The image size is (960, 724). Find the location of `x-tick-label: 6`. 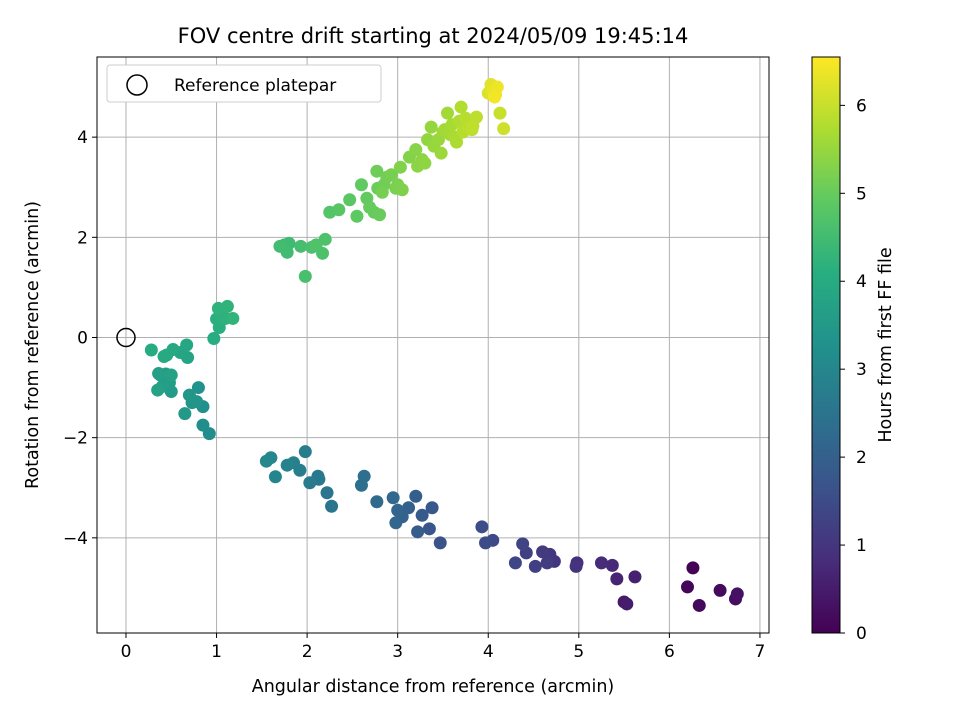

x-tick-label: 6 is located at coordinates (669, 652).